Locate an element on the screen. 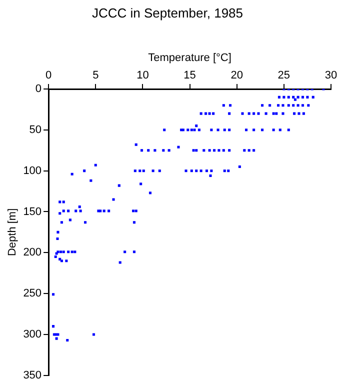 The image size is (341, 384). y-tick-label: 0 is located at coordinates (38, 89).